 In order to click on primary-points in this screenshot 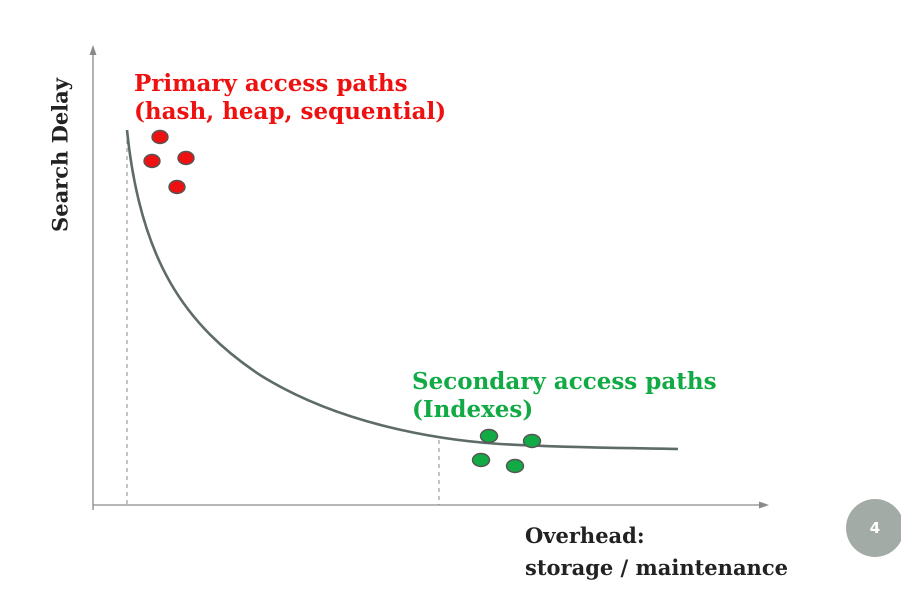, I will do `click(169, 162)`.